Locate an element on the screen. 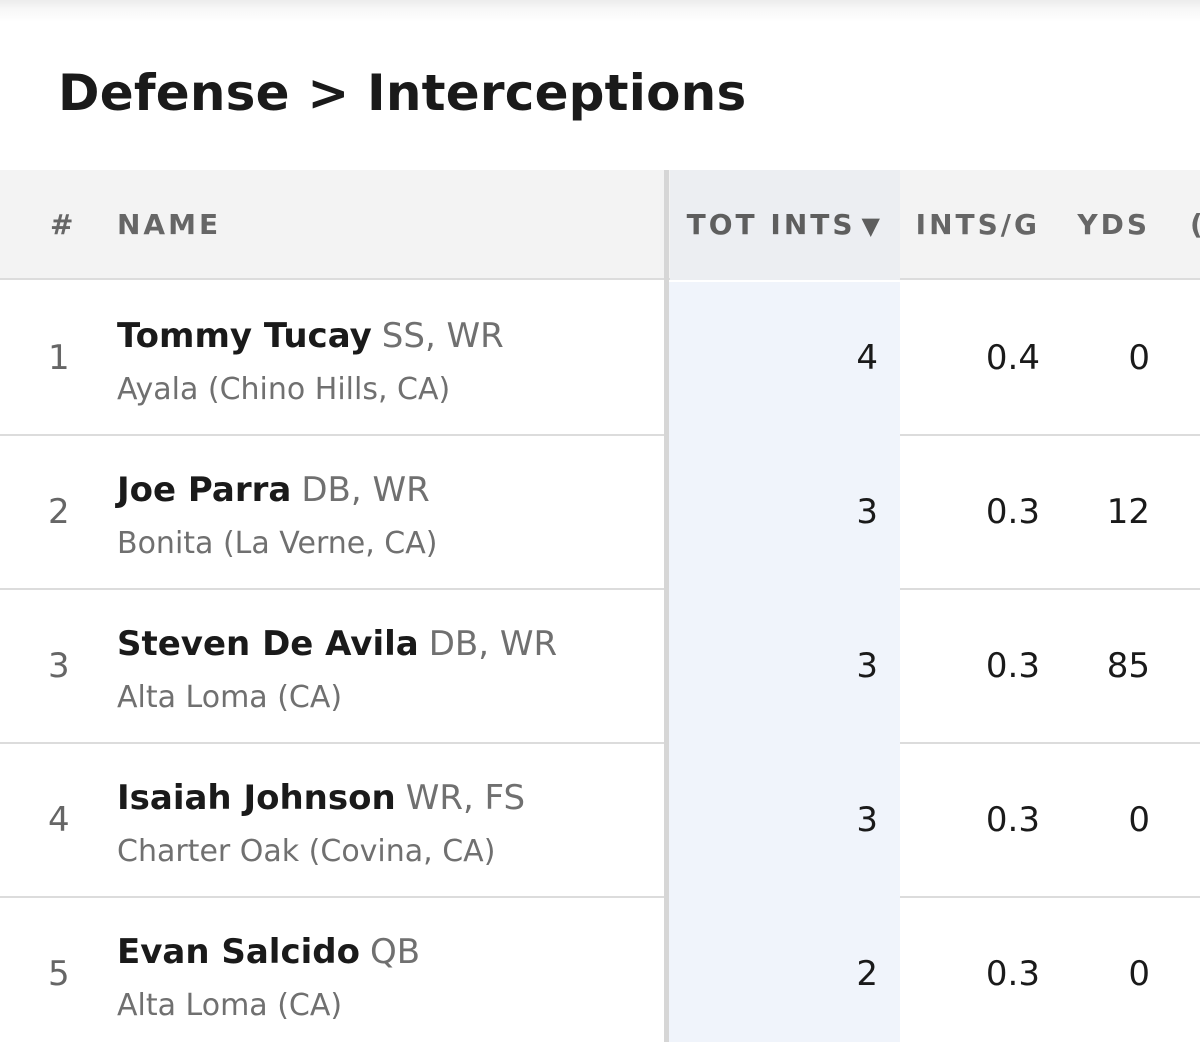  column-header-yds: YDS is located at coordinates (1113, 224).